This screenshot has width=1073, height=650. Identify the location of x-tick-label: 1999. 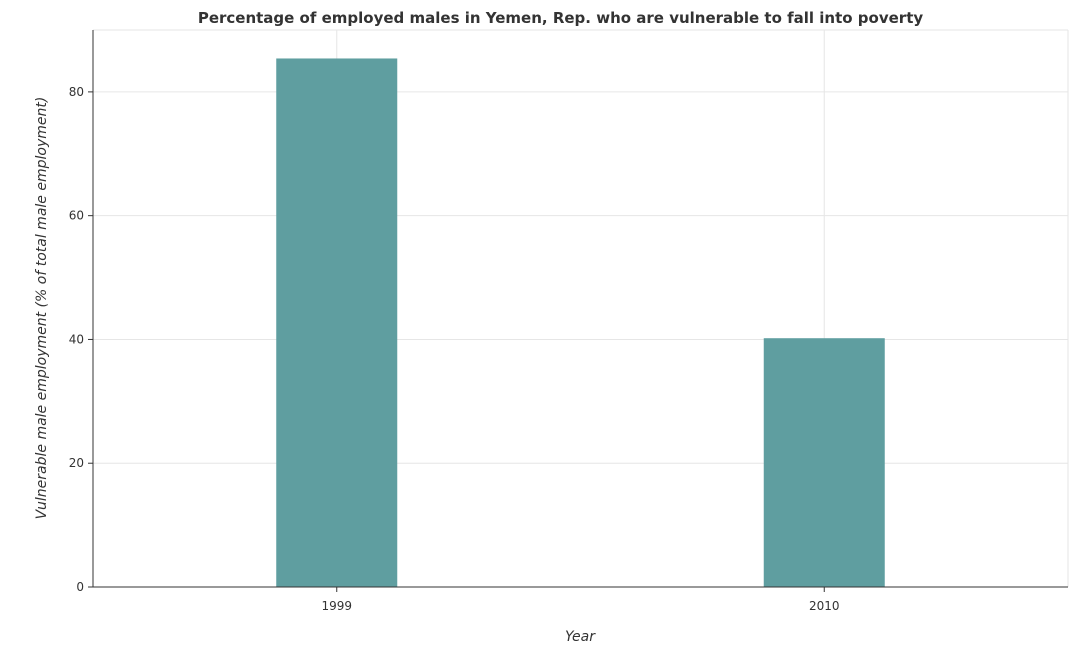
(336, 606).